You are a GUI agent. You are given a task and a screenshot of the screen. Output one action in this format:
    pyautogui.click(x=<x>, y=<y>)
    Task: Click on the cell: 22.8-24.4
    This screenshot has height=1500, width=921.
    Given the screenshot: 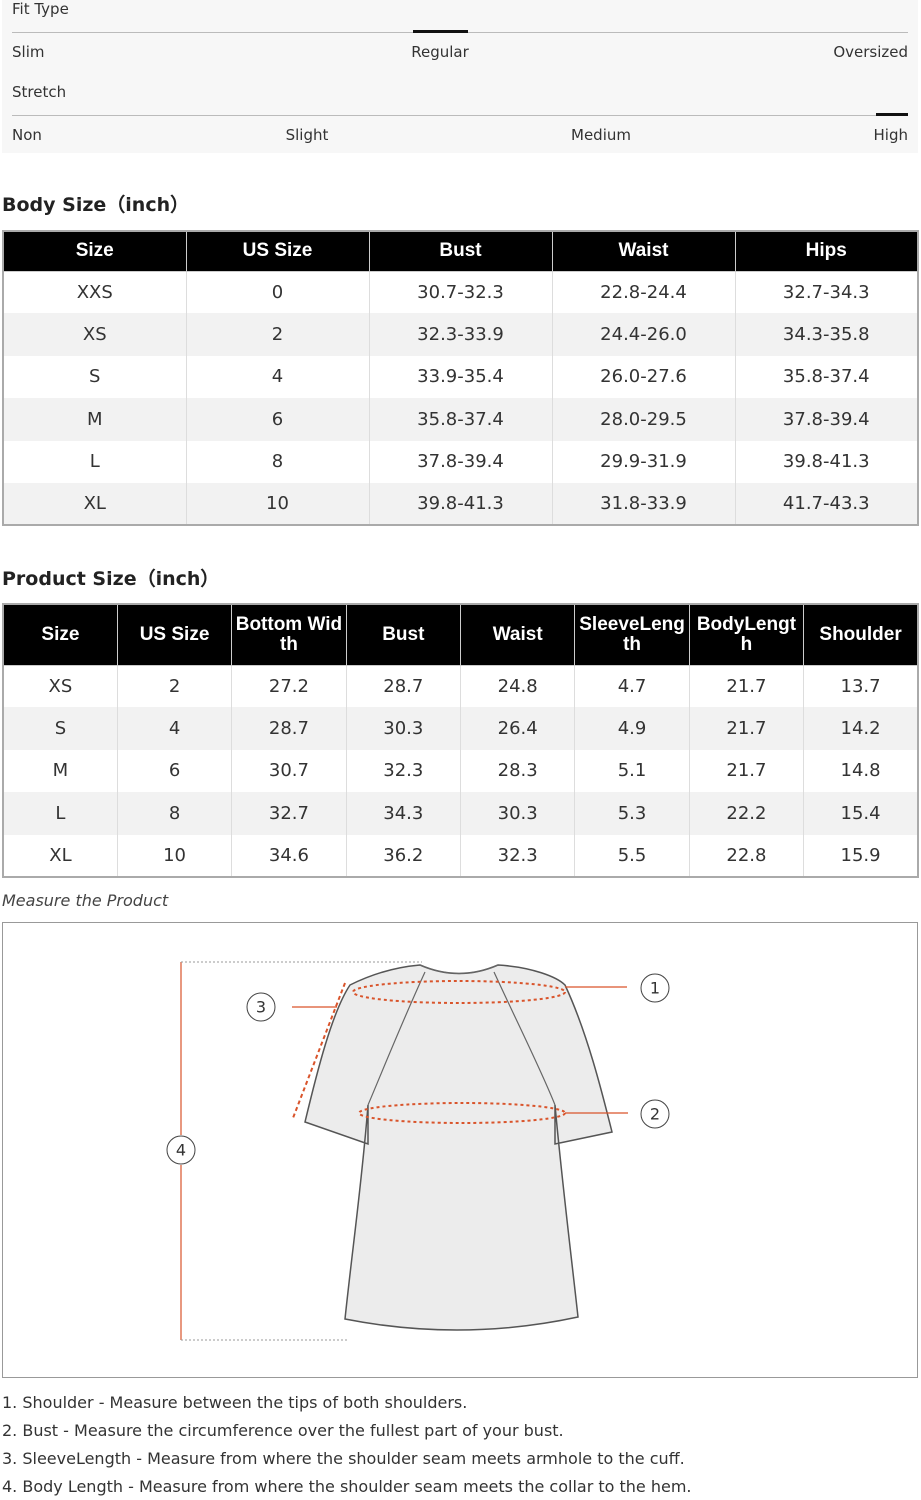 What is the action you would take?
    pyautogui.click(x=643, y=292)
    